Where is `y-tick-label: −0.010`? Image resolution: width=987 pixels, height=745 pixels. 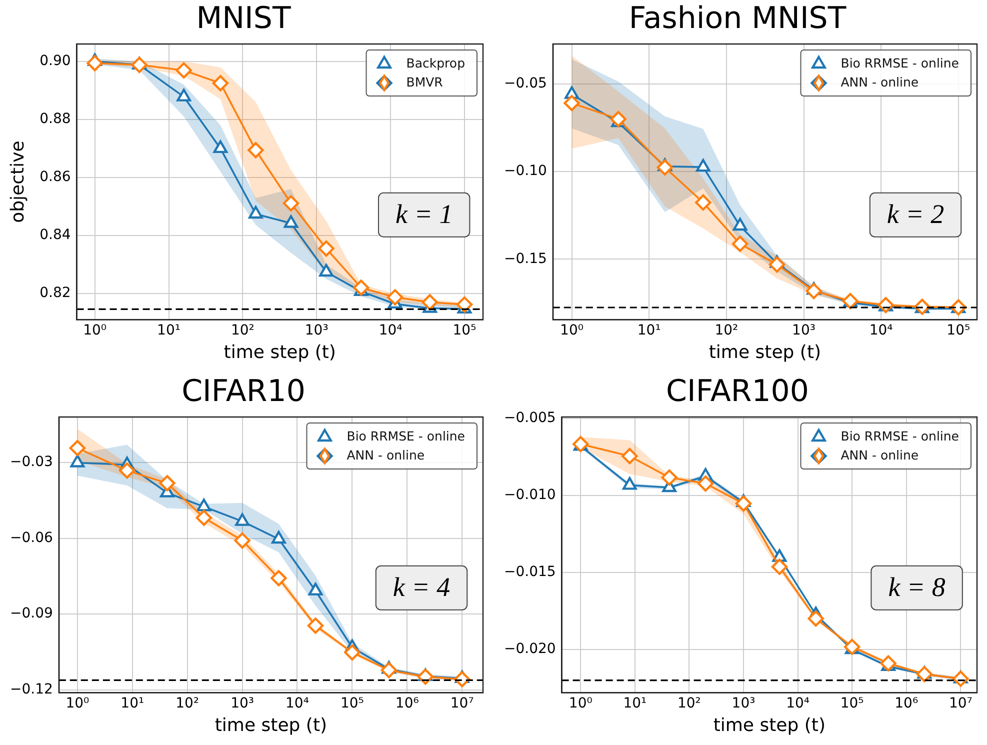 y-tick-label: −0.010 is located at coordinates (530, 495).